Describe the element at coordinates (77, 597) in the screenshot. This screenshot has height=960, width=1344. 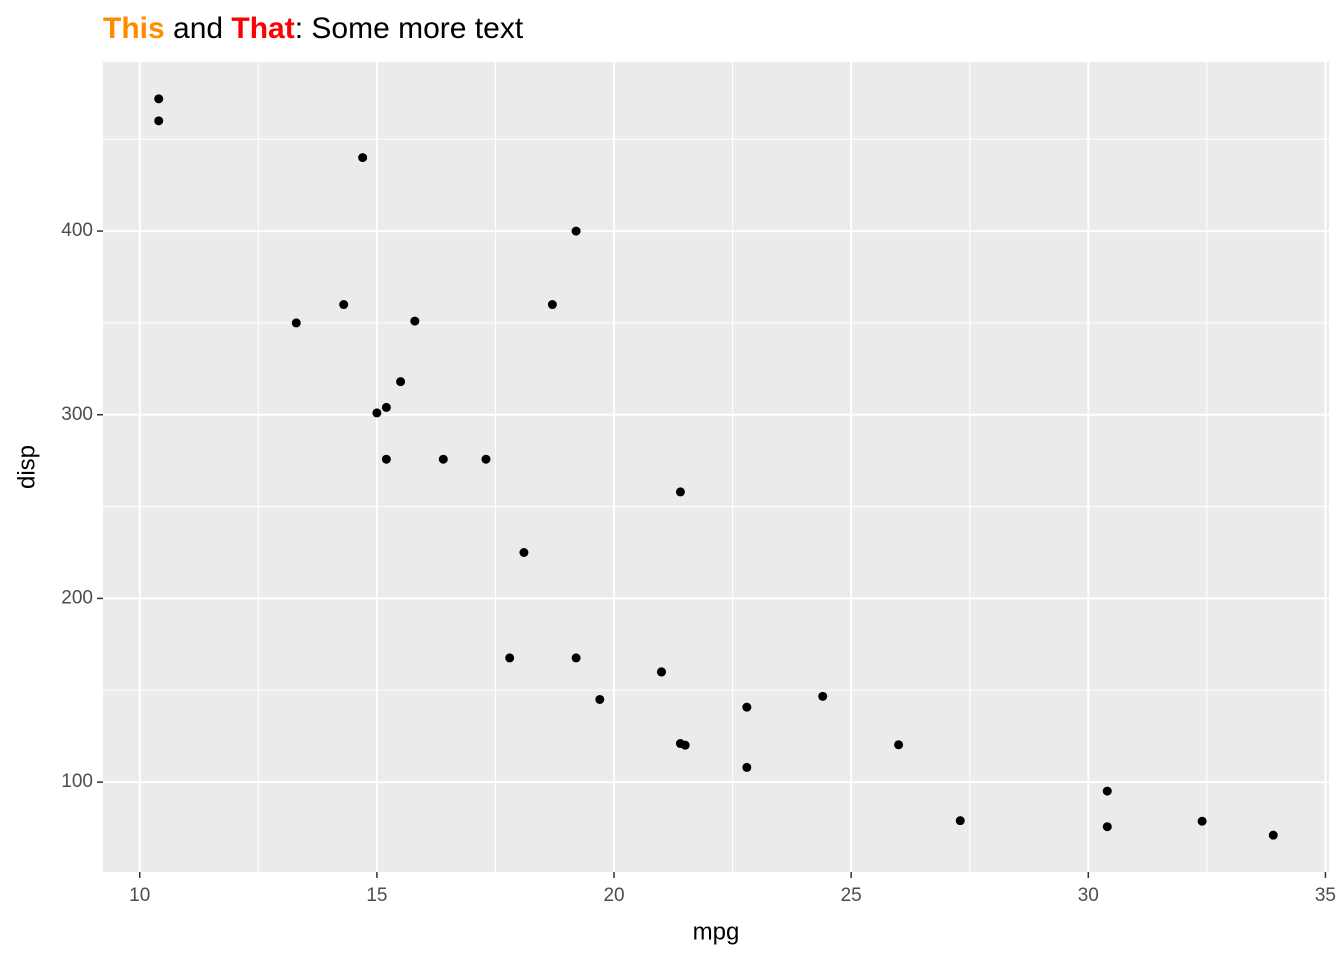
I see `y-tick-label: 200` at that location.